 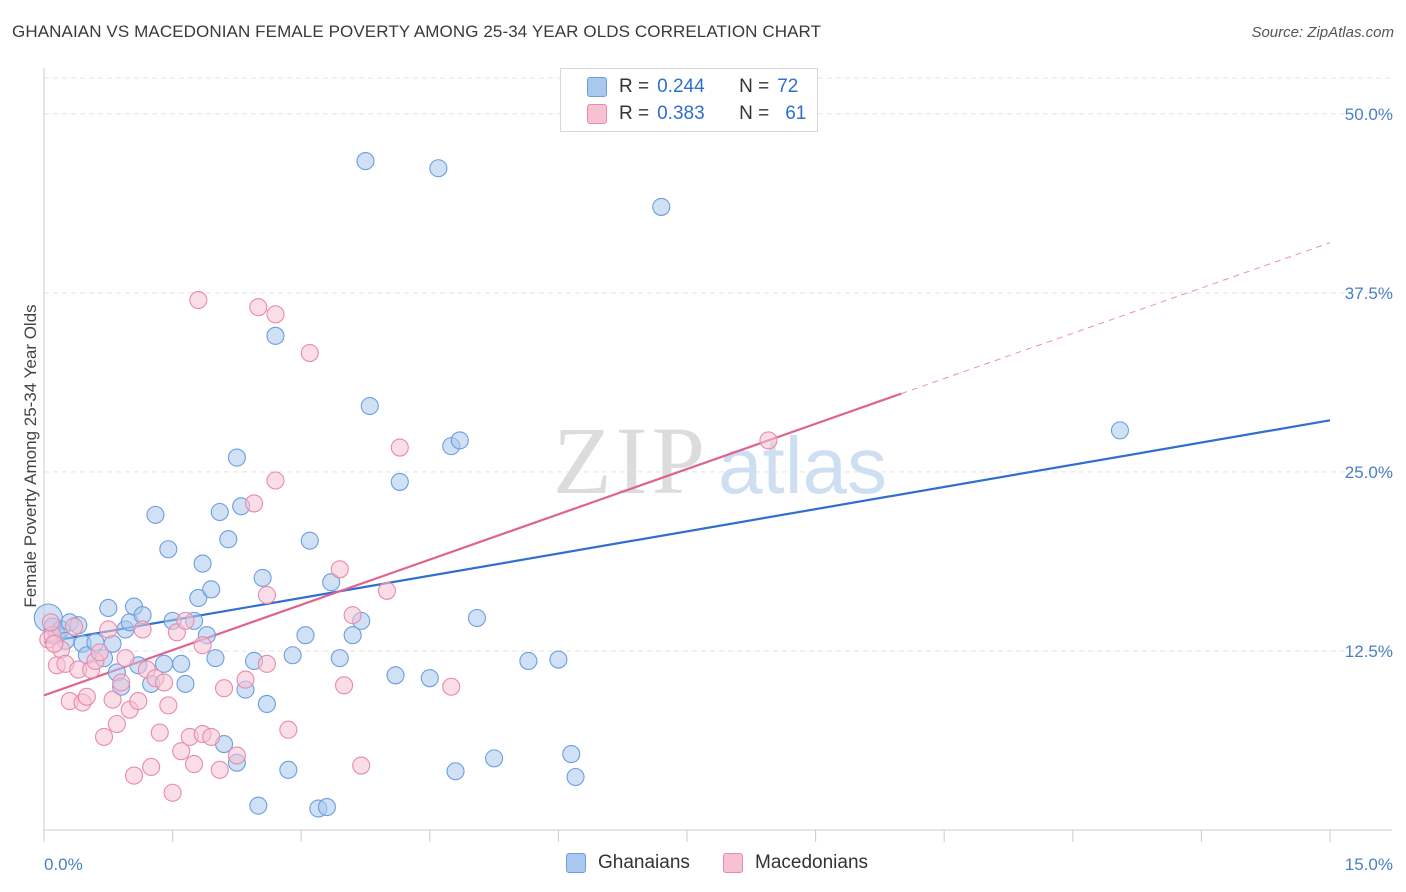 I want to click on trend-line-extension-macedonians, so click(x=1116, y=318).